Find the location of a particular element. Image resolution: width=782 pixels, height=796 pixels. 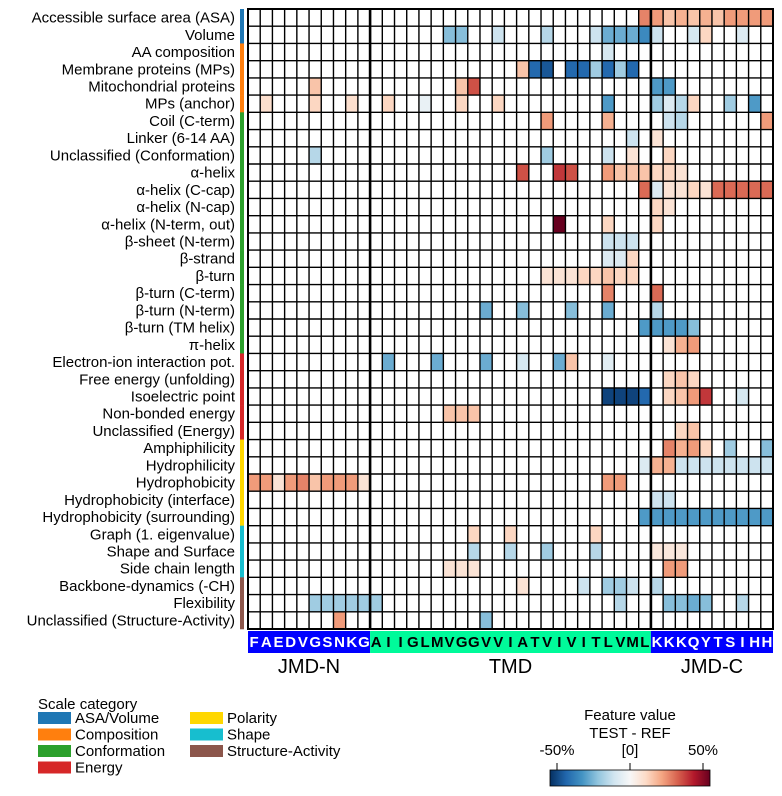

legend-label: Energy is located at coordinates (99, 768).